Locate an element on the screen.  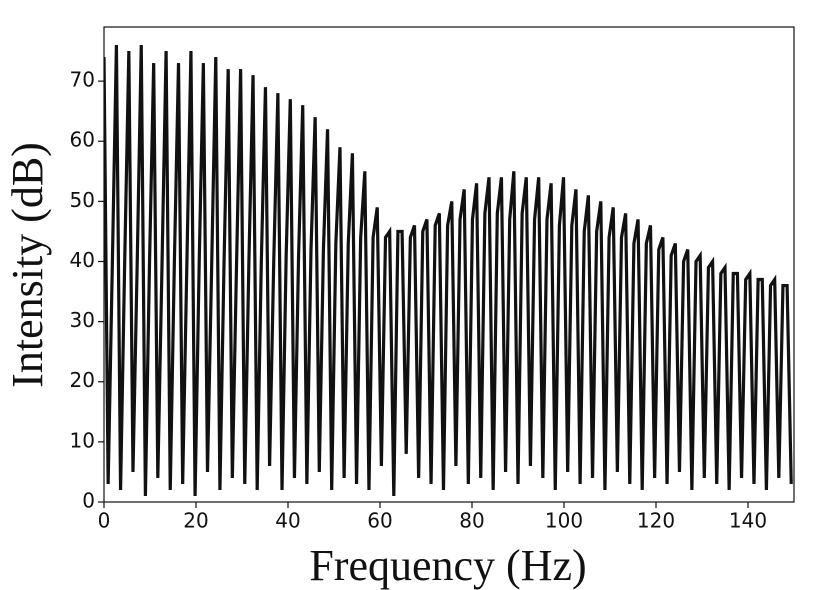
x-tick-label: 120 is located at coordinates (656, 521).